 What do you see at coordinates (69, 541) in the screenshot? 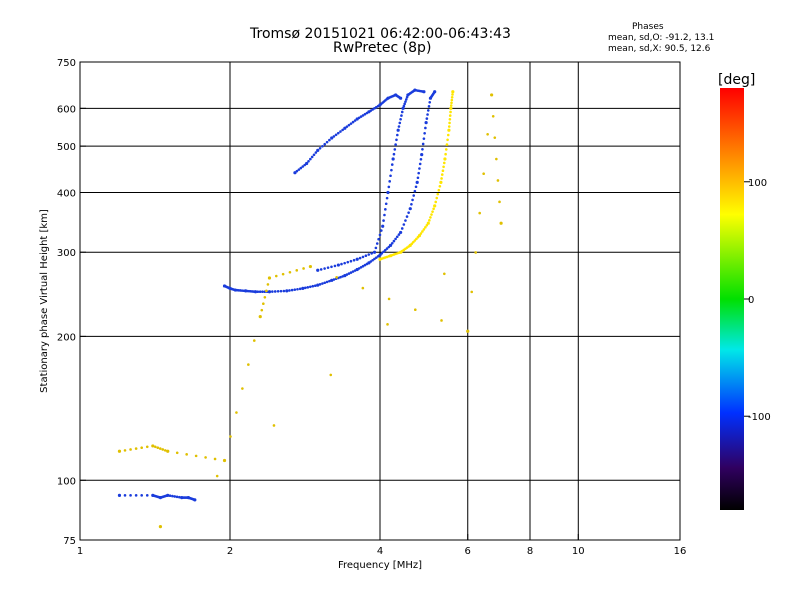
I see `y-tick-label: 75` at bounding box center [69, 541].